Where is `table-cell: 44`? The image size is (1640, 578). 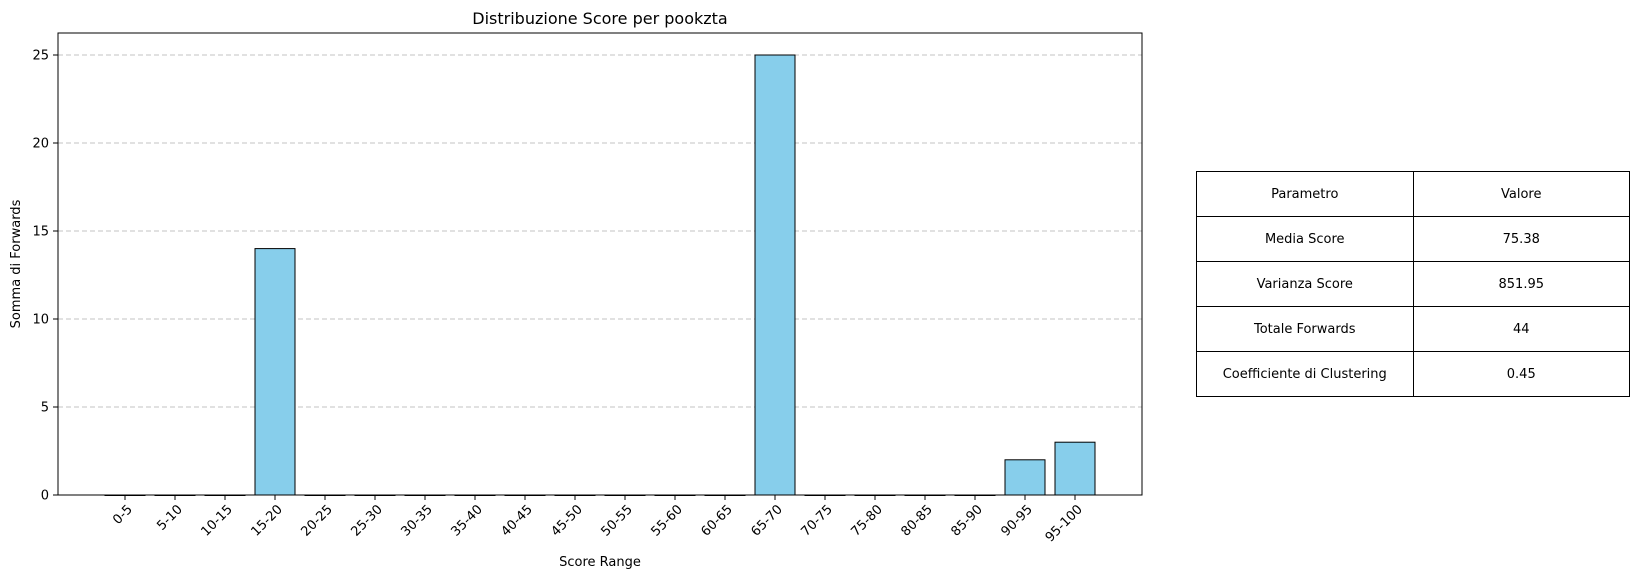
table-cell: 44 is located at coordinates (1521, 329).